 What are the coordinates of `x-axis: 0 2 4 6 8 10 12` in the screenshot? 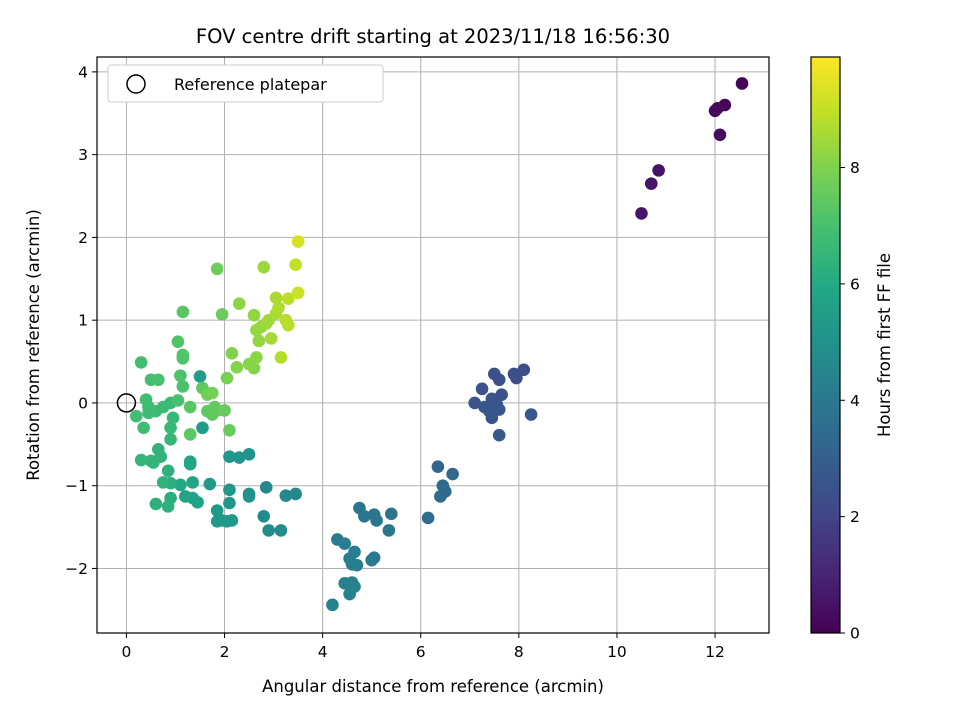 It's located at (423, 647).